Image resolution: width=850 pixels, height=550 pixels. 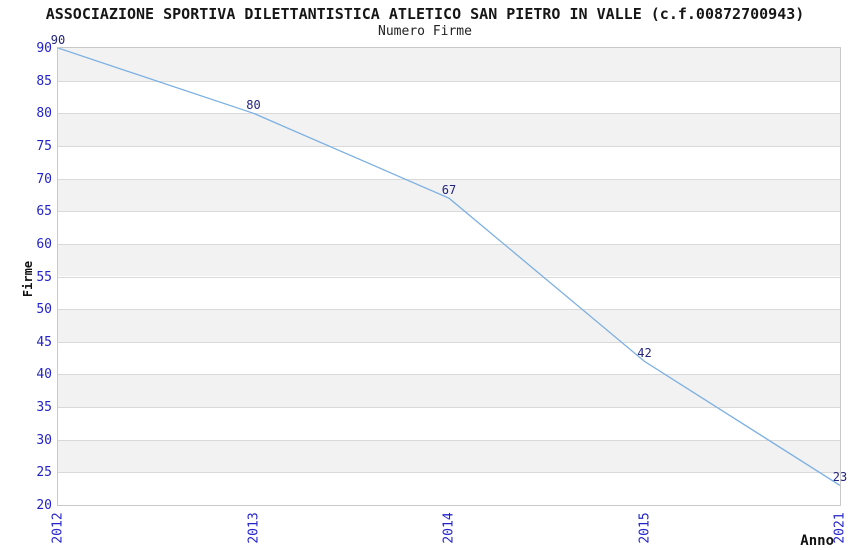 What do you see at coordinates (44, 505) in the screenshot?
I see `y-tick-label: 20` at bounding box center [44, 505].